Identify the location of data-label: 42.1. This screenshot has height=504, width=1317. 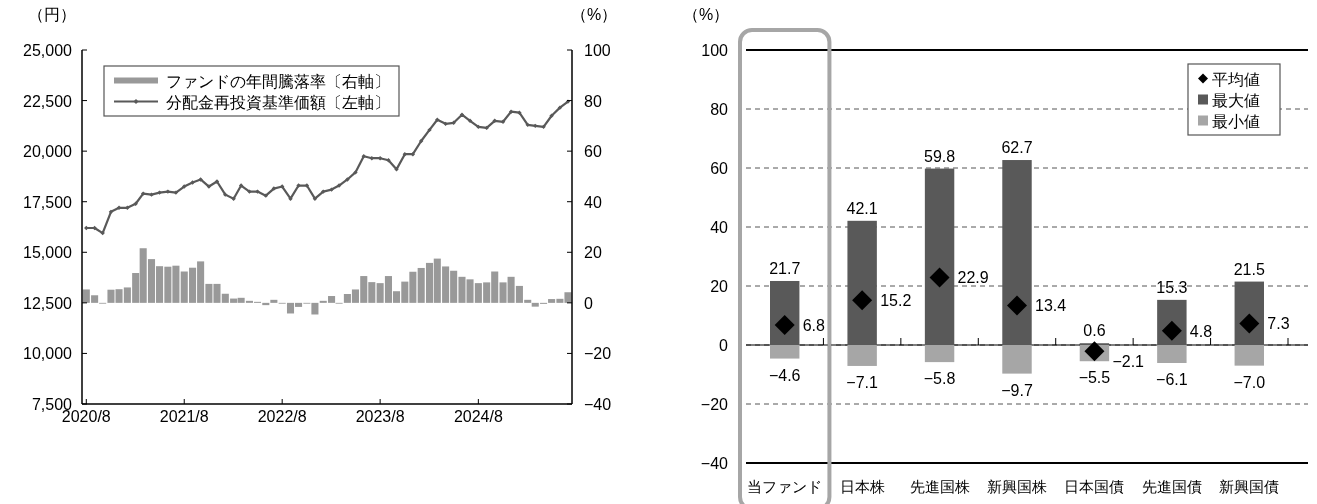
(862, 208).